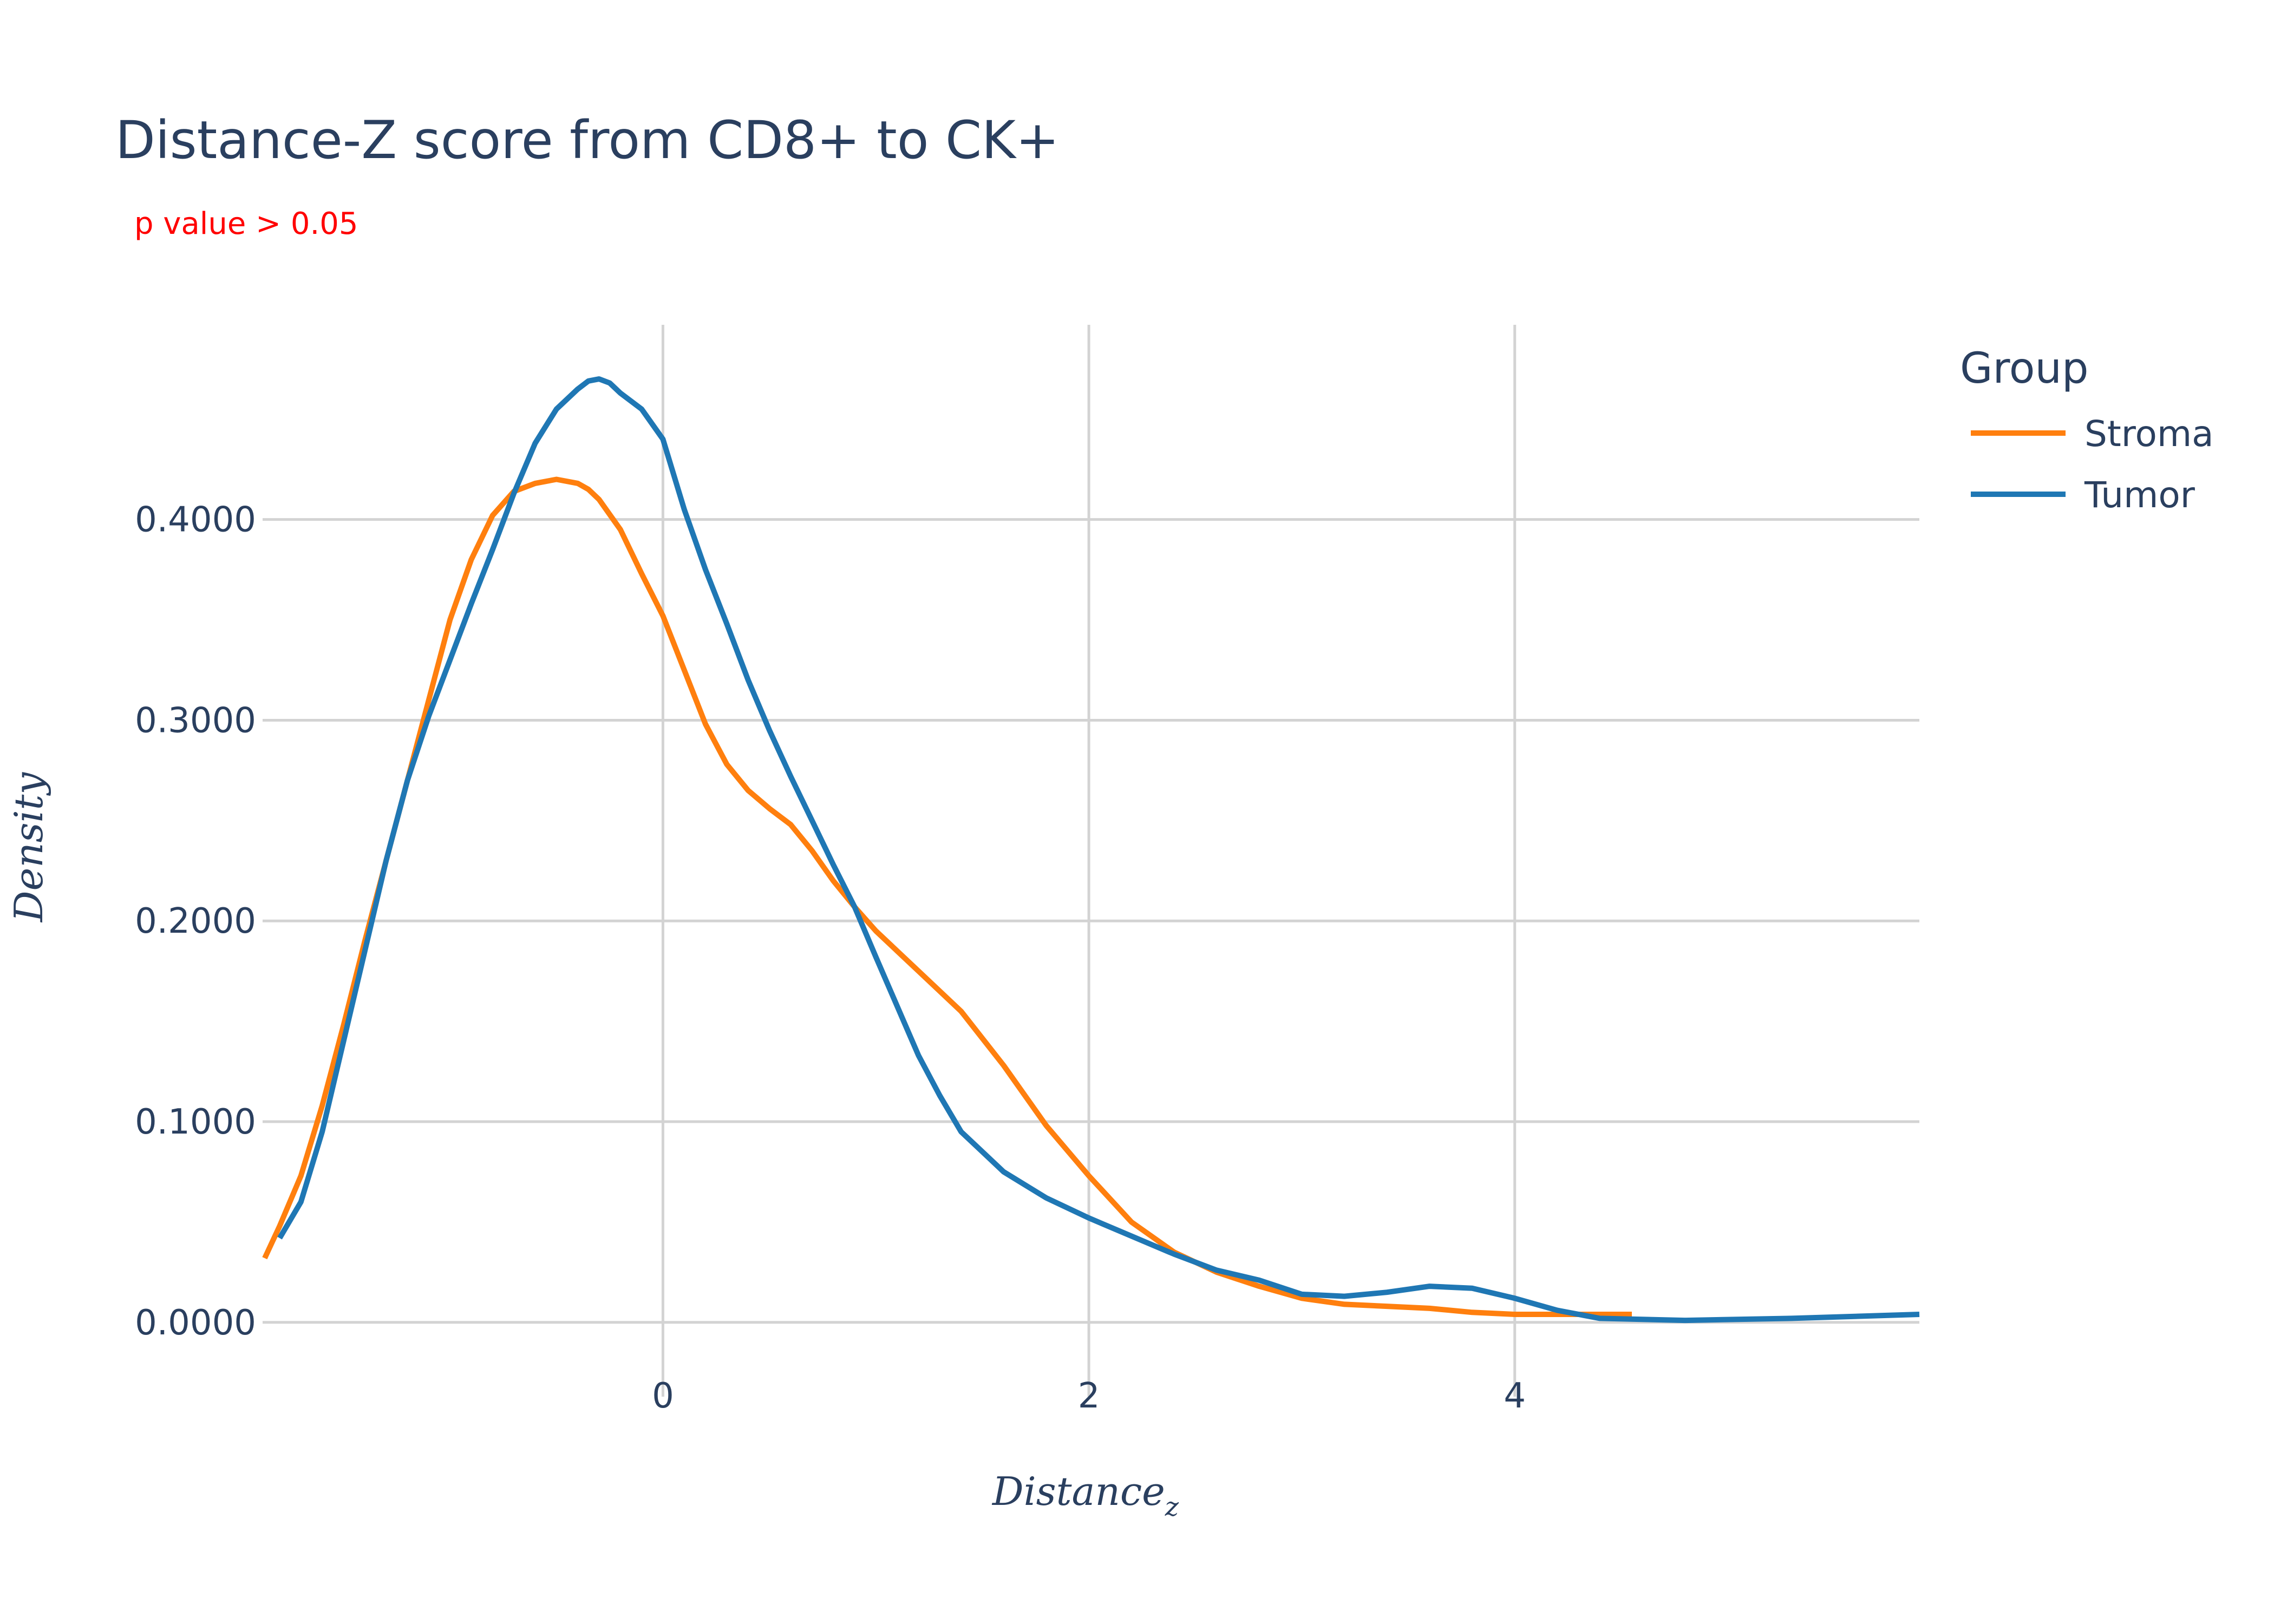 This screenshot has width=2274, height=1624. What do you see at coordinates (1078, 1492) in the screenshot?
I see `x-axis-label-main: Distance` at bounding box center [1078, 1492].